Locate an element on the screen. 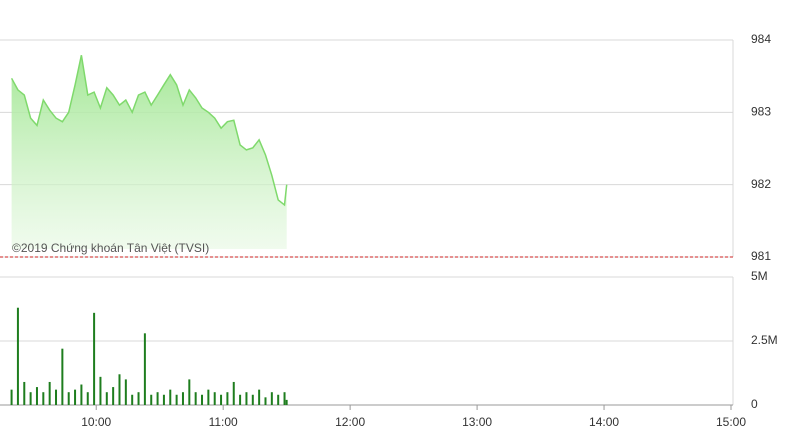  price-line is located at coordinates (149, 131).